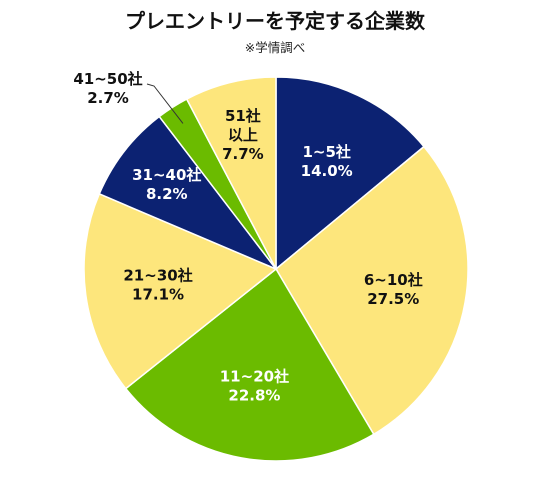 The height and width of the screenshot is (486, 550). Describe the element at coordinates (243, 116) in the screenshot. I see `slice-label: 51社` at that location.